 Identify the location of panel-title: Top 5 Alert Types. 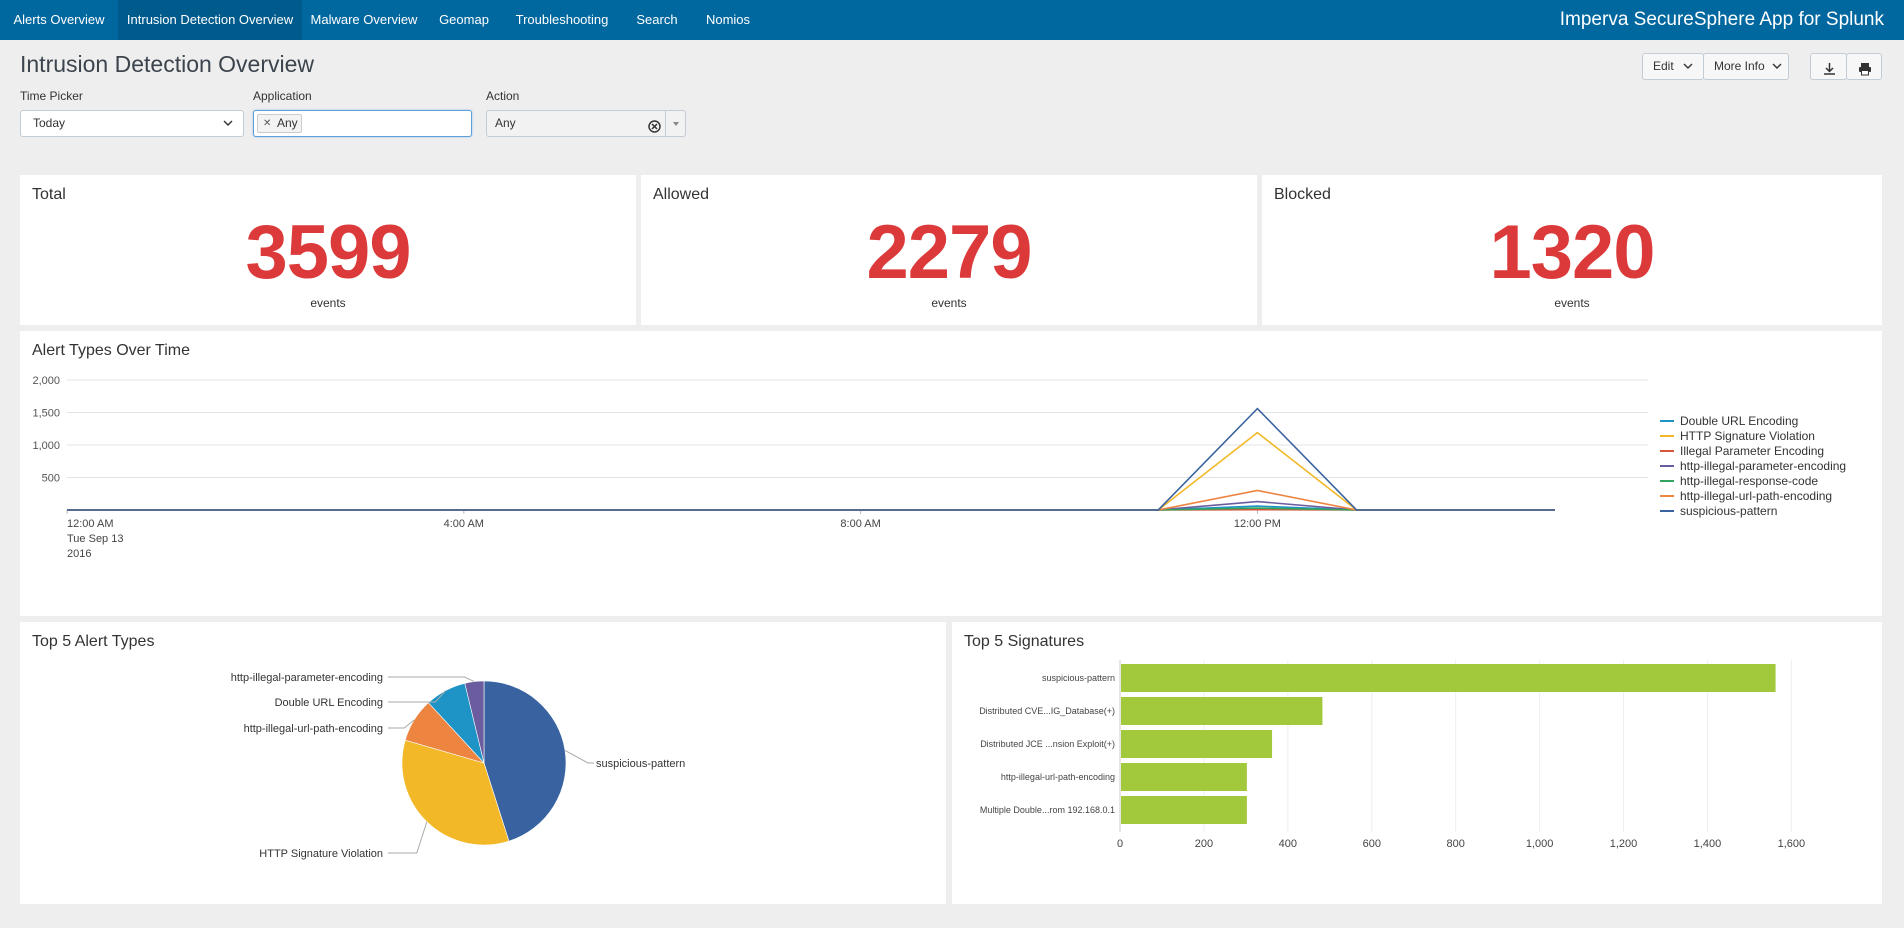
(93, 641).